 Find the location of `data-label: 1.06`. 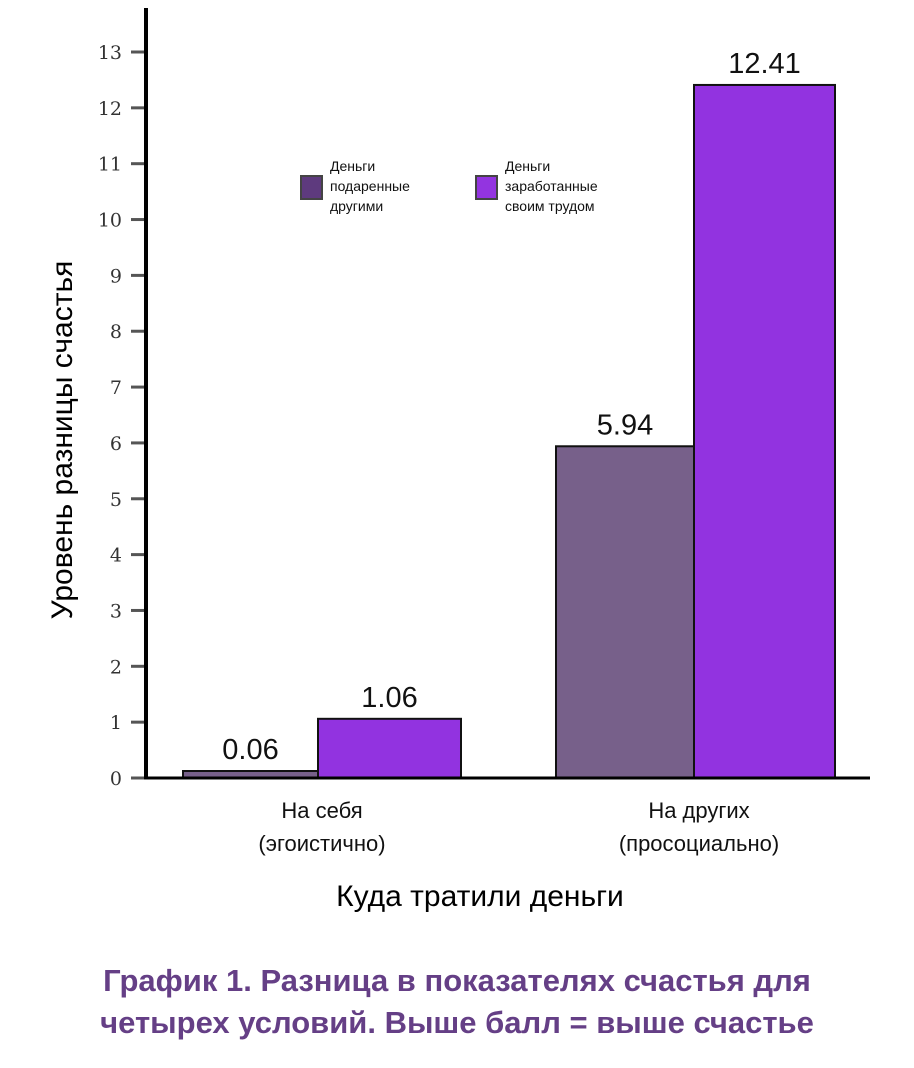

data-label: 1.06 is located at coordinates (389, 698).